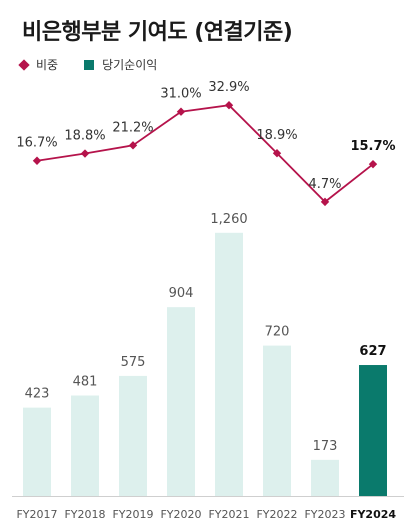  I want to click on share-point-FY2020, so click(181, 111).